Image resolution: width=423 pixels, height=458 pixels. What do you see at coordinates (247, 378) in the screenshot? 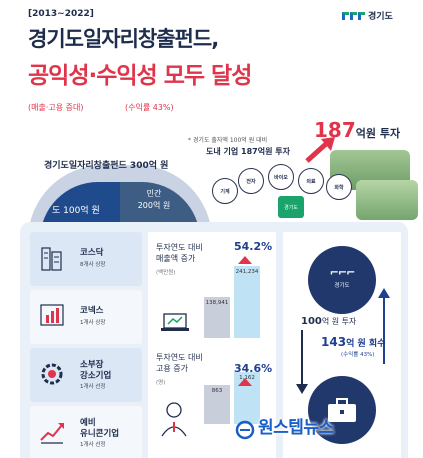
I see `employment-value-after: 1,162` at bounding box center [247, 378].